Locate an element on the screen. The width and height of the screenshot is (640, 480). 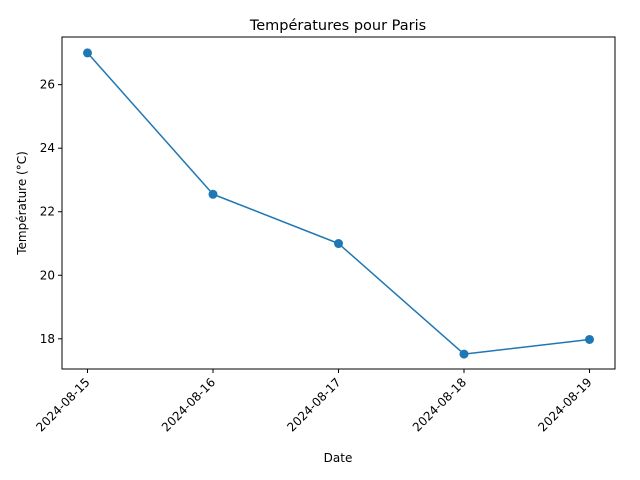
y-tick-label-2: 22 is located at coordinates (47, 212).